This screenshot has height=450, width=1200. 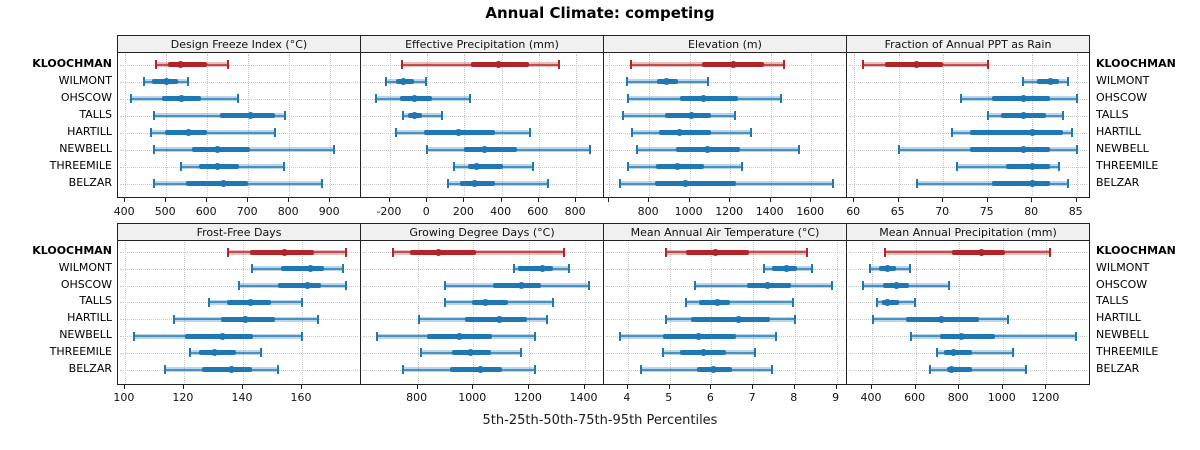 What do you see at coordinates (239, 44) in the screenshot?
I see `panel-strip: Design Freeze Index (°C)` at bounding box center [239, 44].